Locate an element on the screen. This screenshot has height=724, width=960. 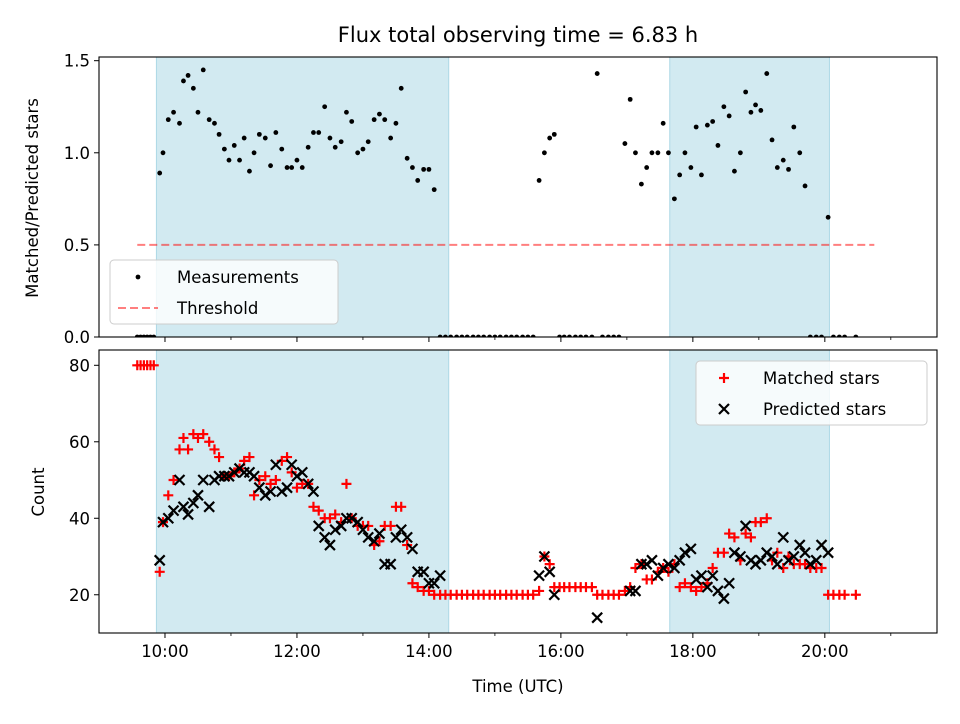
y-tick-label: 60 is located at coordinates (79, 442).